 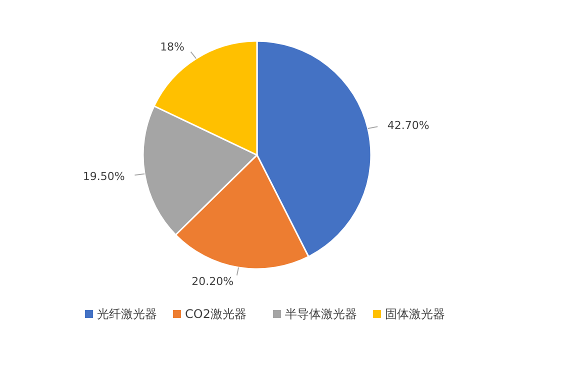 I want to click on data-label: 20.20%, so click(x=213, y=281).